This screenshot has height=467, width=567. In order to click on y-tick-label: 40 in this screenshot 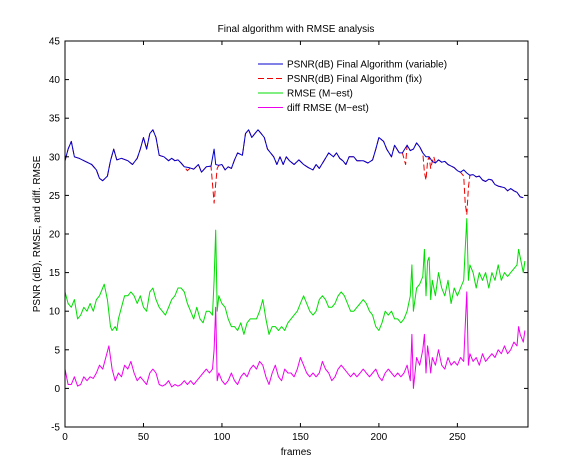, I will do `click(55, 80)`.